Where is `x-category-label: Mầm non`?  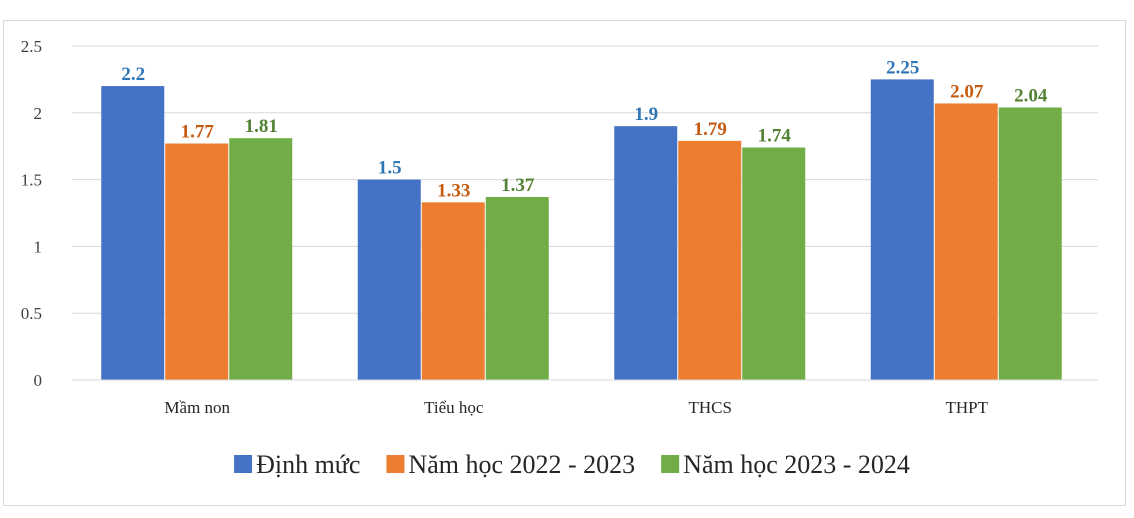
x-category-label: Mầm non is located at coordinates (197, 407).